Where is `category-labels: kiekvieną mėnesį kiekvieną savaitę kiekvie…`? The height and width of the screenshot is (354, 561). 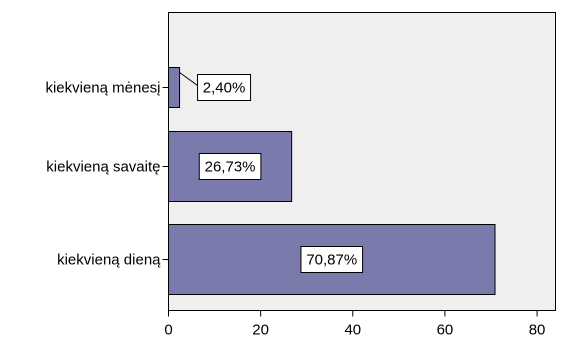
category-labels: kiekvieną mėnesį kiekvieną savaitę kiekvie… is located at coordinates (106, 174).